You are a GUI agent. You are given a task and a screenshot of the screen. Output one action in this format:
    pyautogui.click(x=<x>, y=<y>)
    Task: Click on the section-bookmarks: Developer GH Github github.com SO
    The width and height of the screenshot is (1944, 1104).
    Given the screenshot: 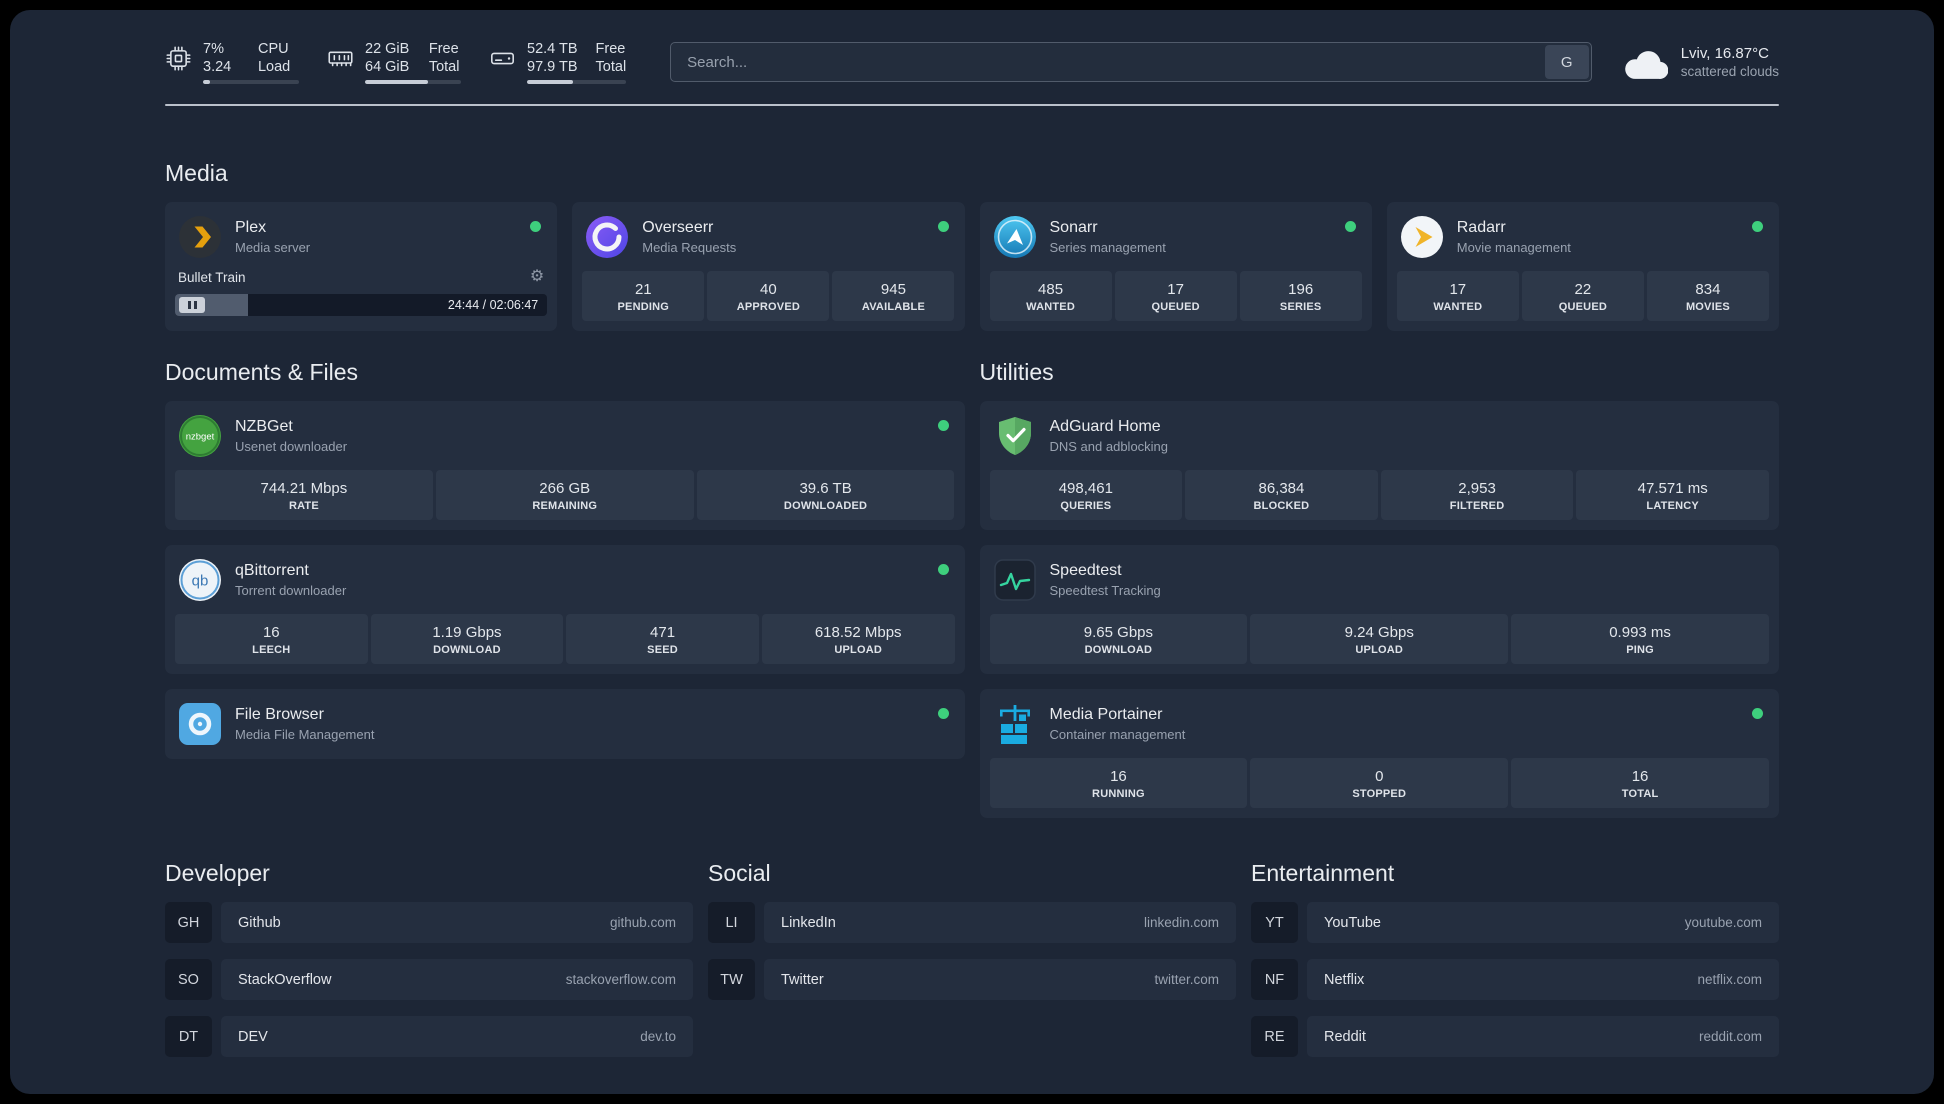 What is the action you would take?
    pyautogui.click(x=972, y=958)
    